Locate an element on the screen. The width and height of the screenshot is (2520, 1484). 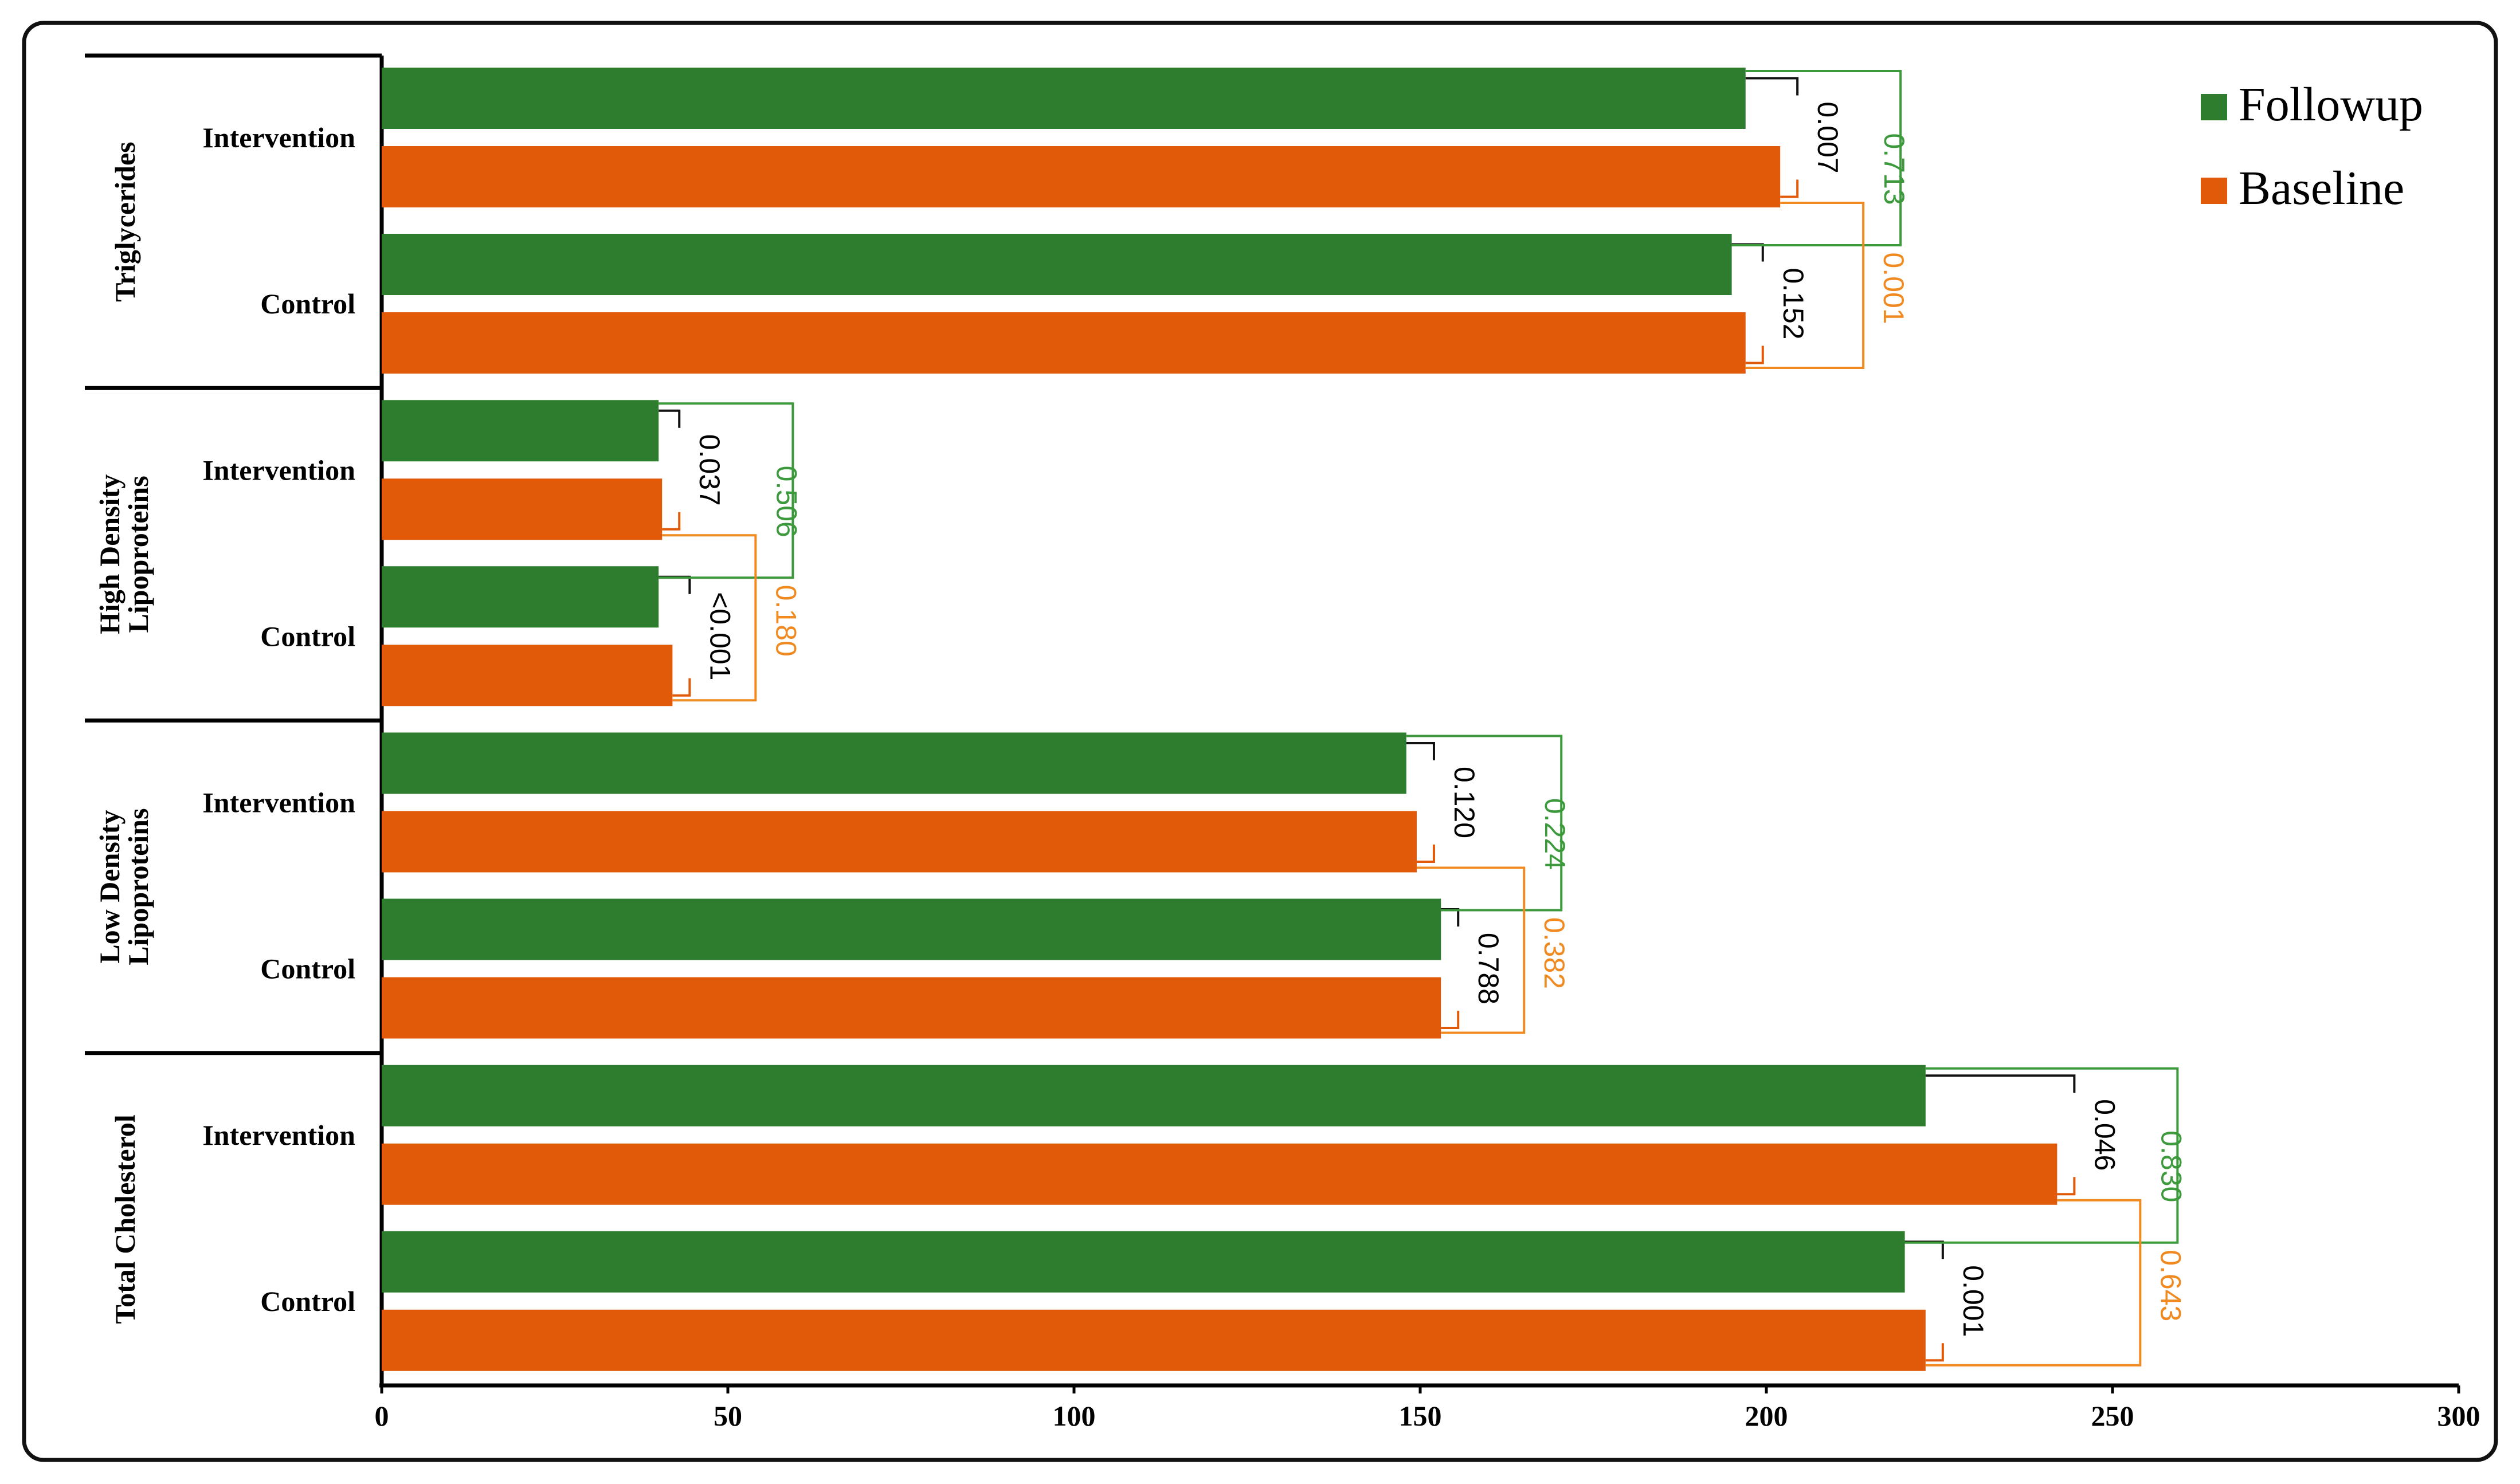
group-label-line: Low Density is located at coordinates (109, 887).